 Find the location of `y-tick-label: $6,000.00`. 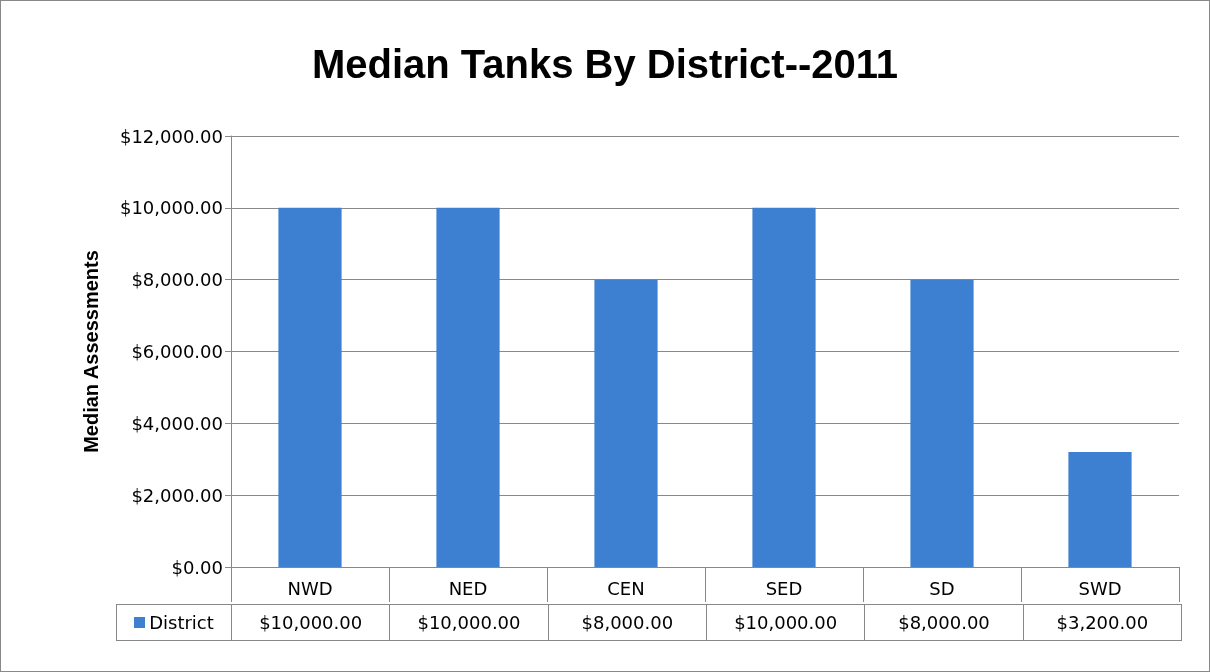

y-tick-label: $6,000.00 is located at coordinates (177, 351).